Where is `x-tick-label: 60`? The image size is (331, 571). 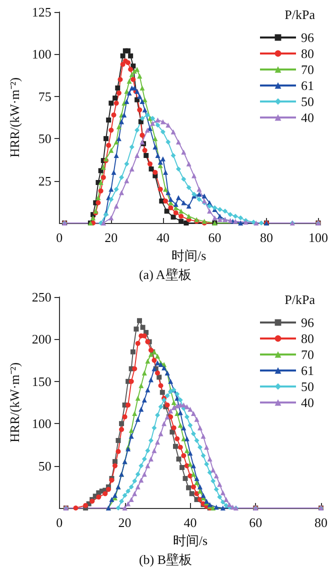
x-tick-label: 60 is located at coordinates (215, 237).